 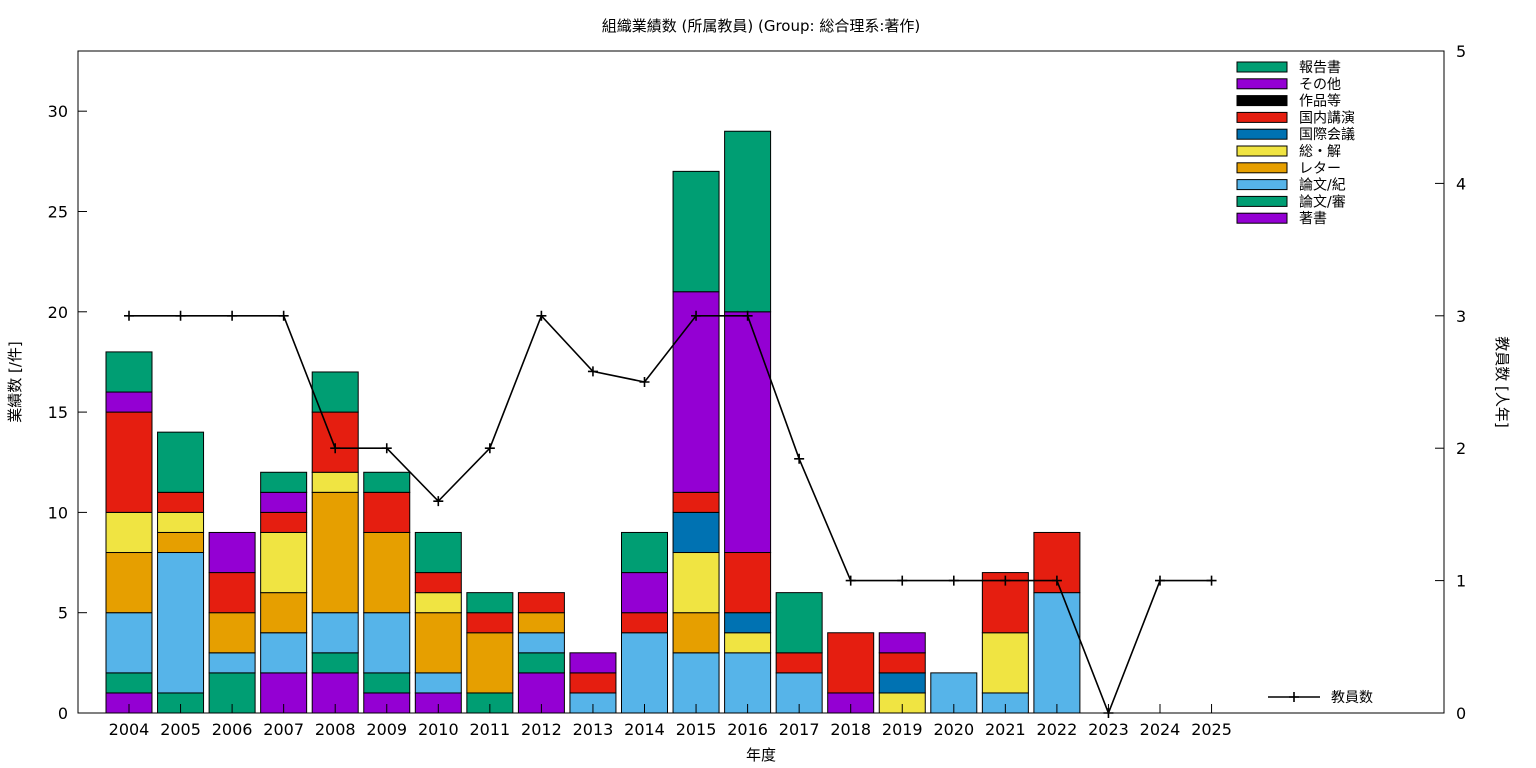 What do you see at coordinates (1461, 448) in the screenshot?
I see `y2-tick-label: 2` at bounding box center [1461, 448].